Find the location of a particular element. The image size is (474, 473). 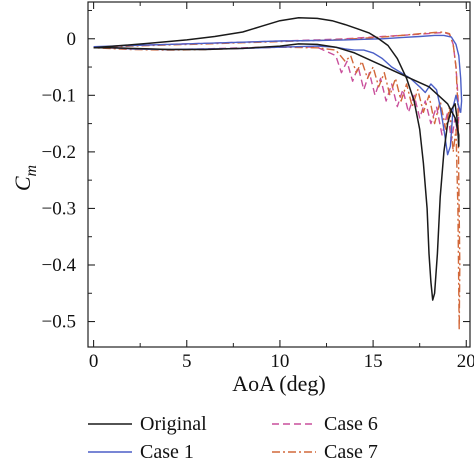

x-tick-label: 20 is located at coordinates (465, 361).